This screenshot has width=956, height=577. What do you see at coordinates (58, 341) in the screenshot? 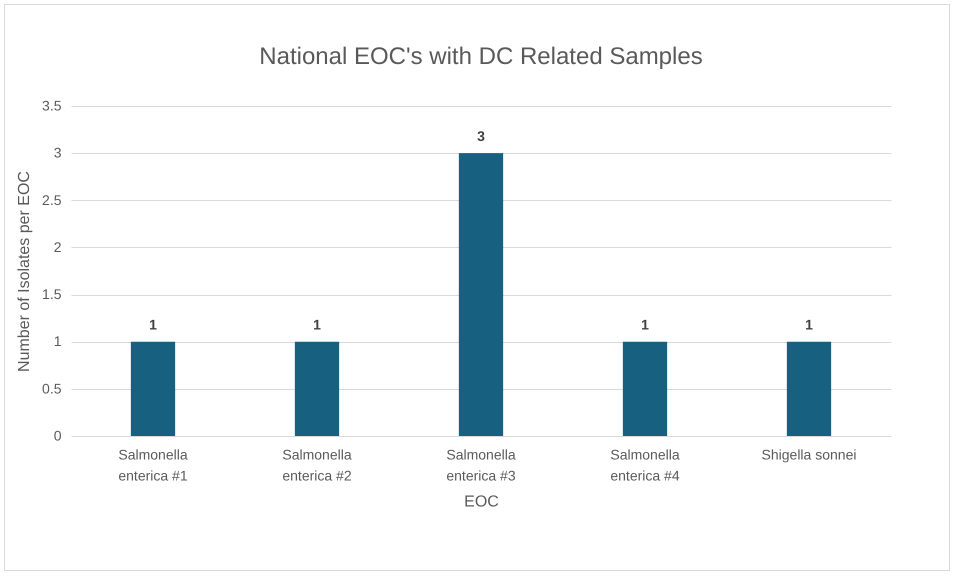
I see `y-tick-label: 1` at bounding box center [58, 341].